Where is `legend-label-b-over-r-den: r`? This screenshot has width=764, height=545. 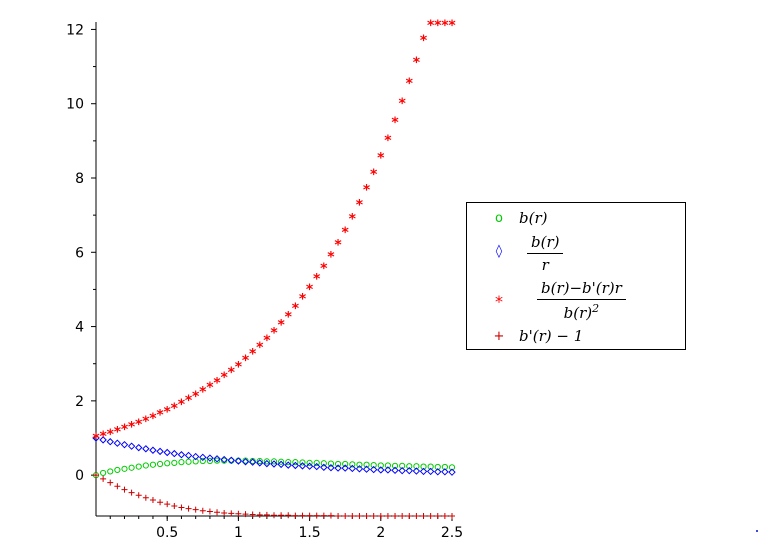
legend-label-b-over-r-den: r is located at coordinates (545, 265).